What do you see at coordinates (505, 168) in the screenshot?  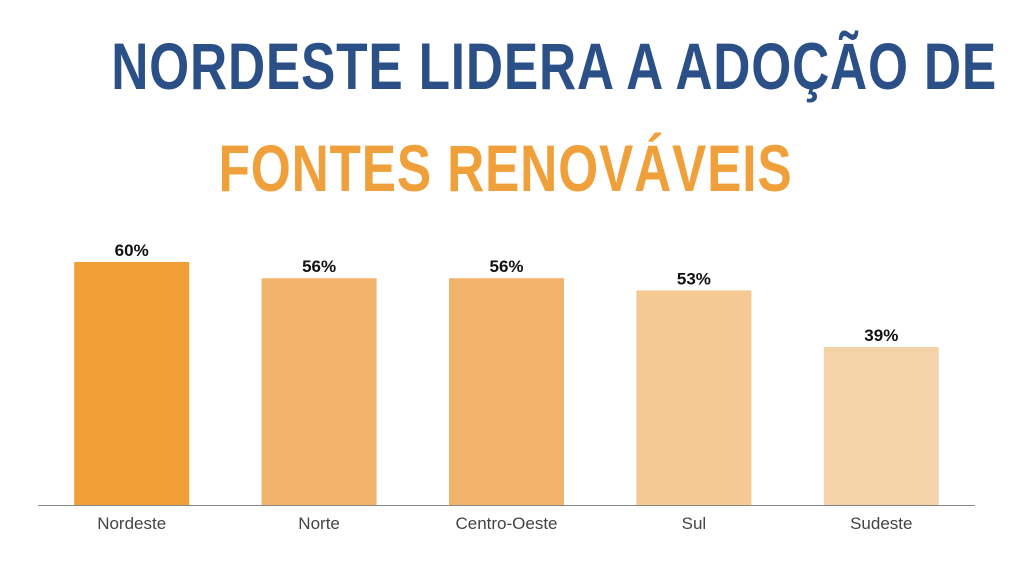 I see `chart-title-line-2: FONTES RENOVÁVEIS` at bounding box center [505, 168].